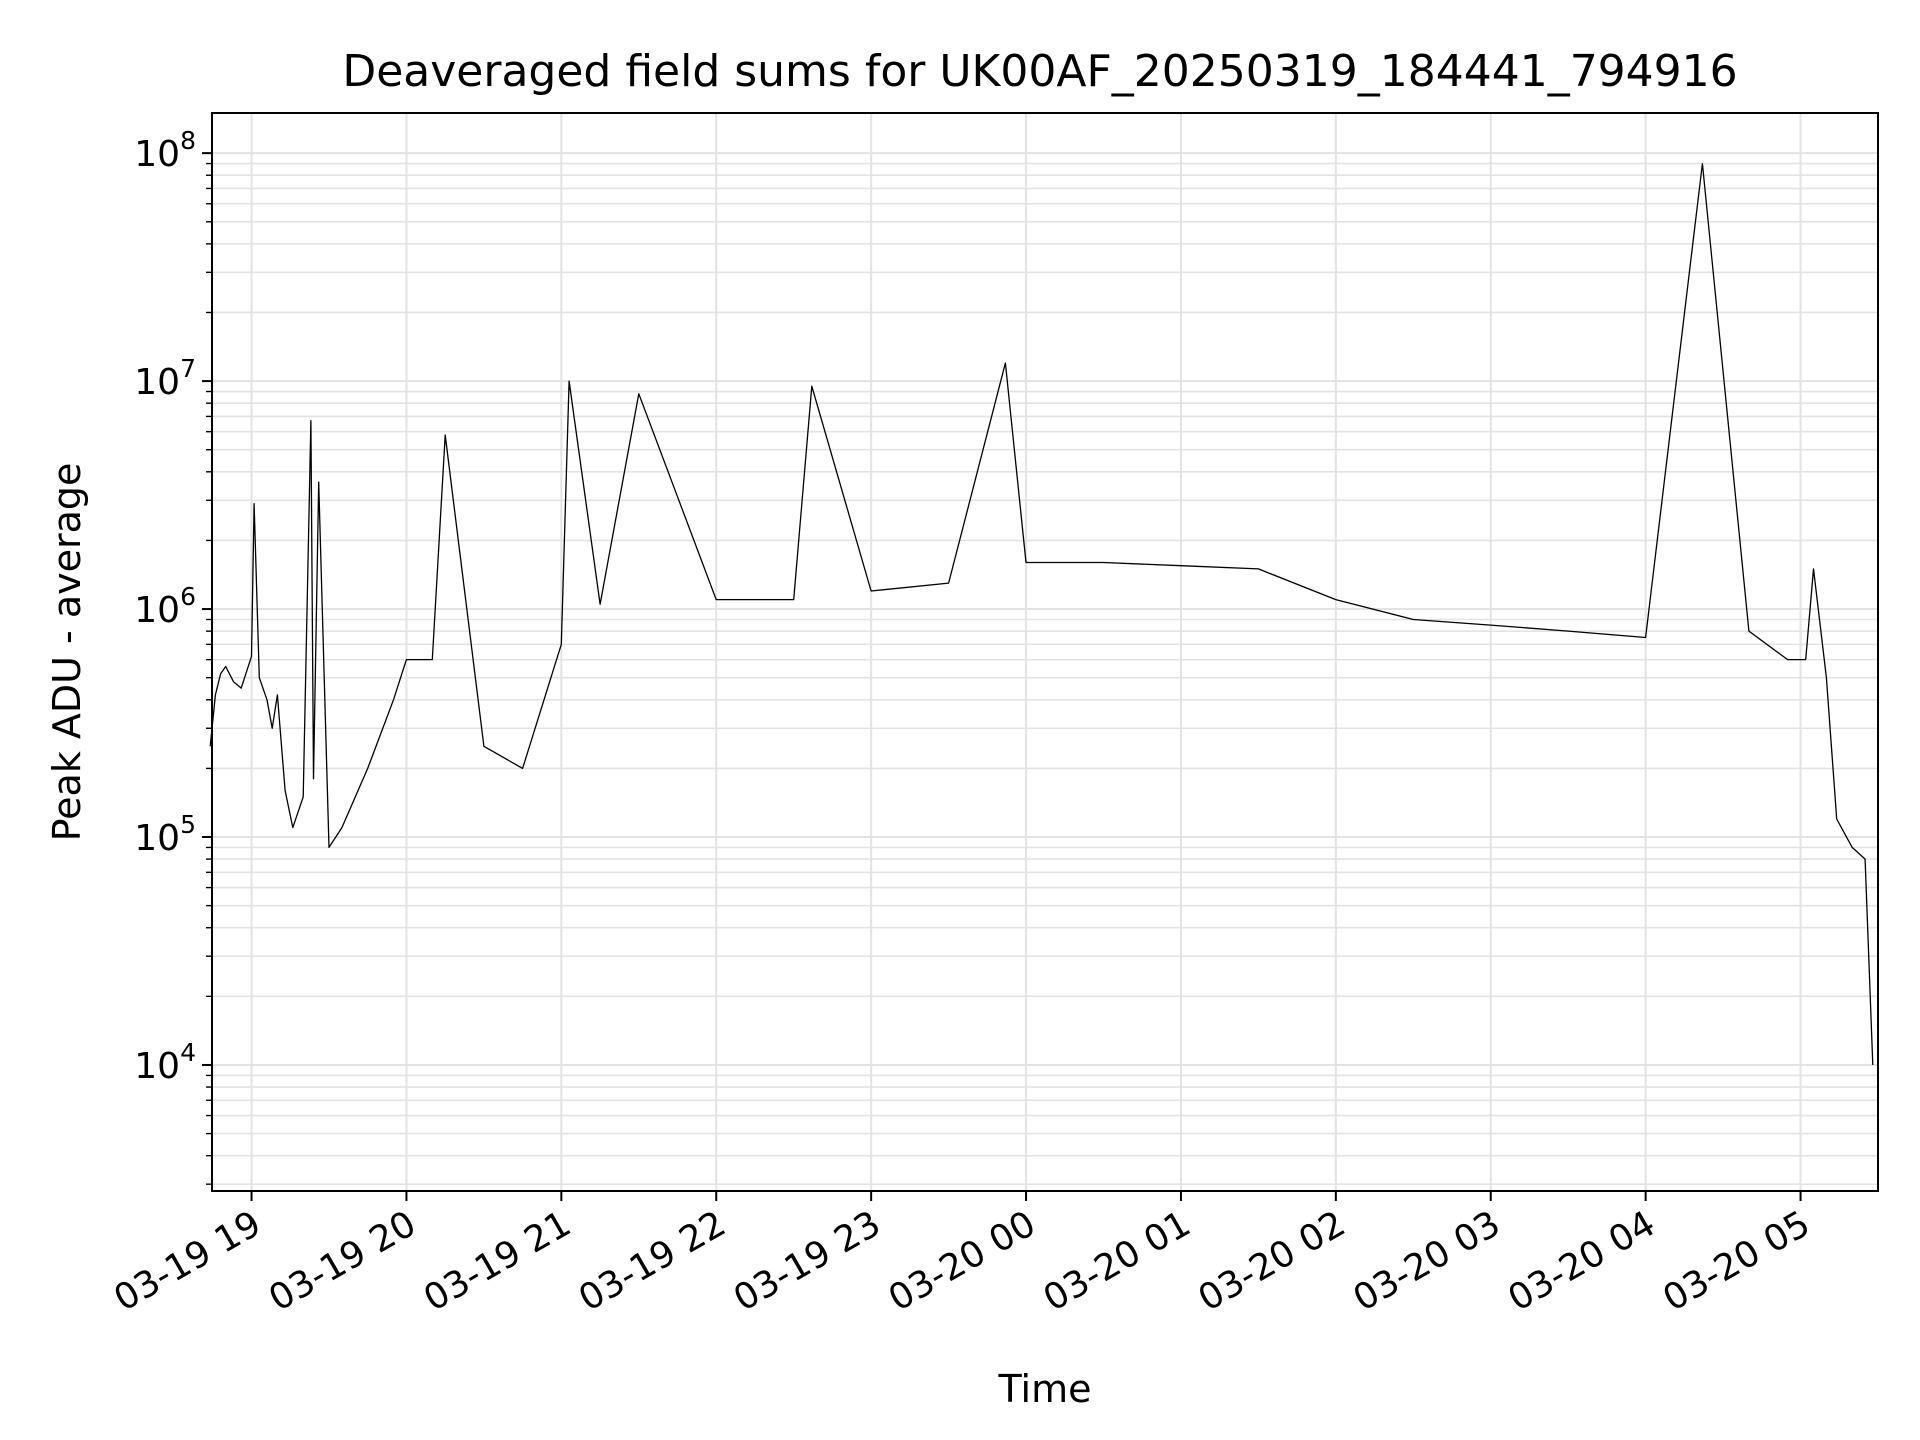 The width and height of the screenshot is (1920, 1440). I want to click on x-axis-label: Time, so click(1045, 1389).